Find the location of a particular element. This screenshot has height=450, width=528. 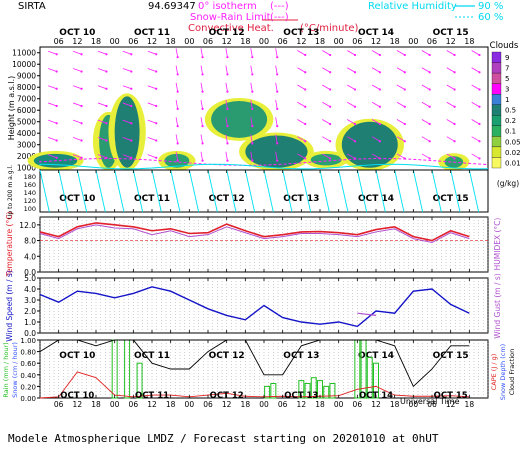

temp-ytick-label: 0.0 is located at coordinates (30, 272).